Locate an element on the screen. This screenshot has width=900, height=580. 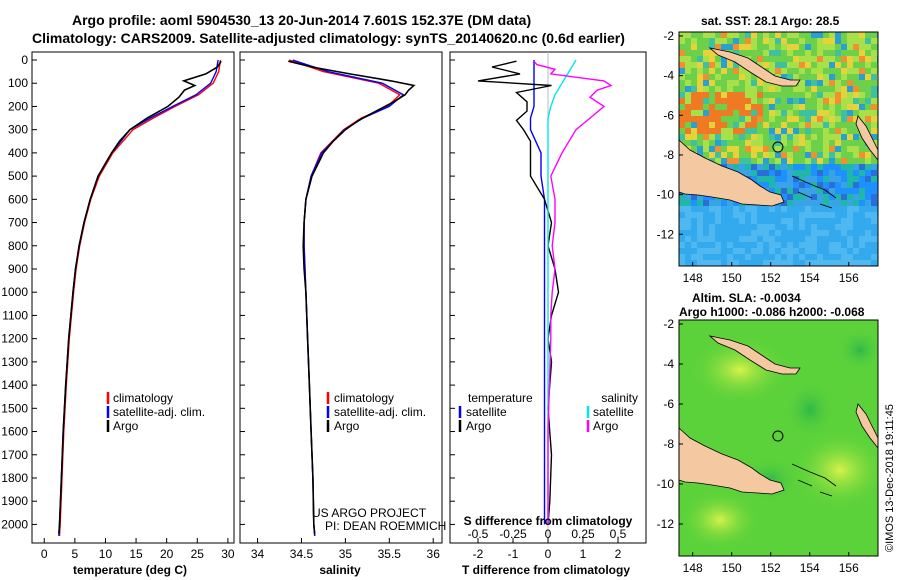
map-y-tick-label: -4 is located at coordinates (668, 76).